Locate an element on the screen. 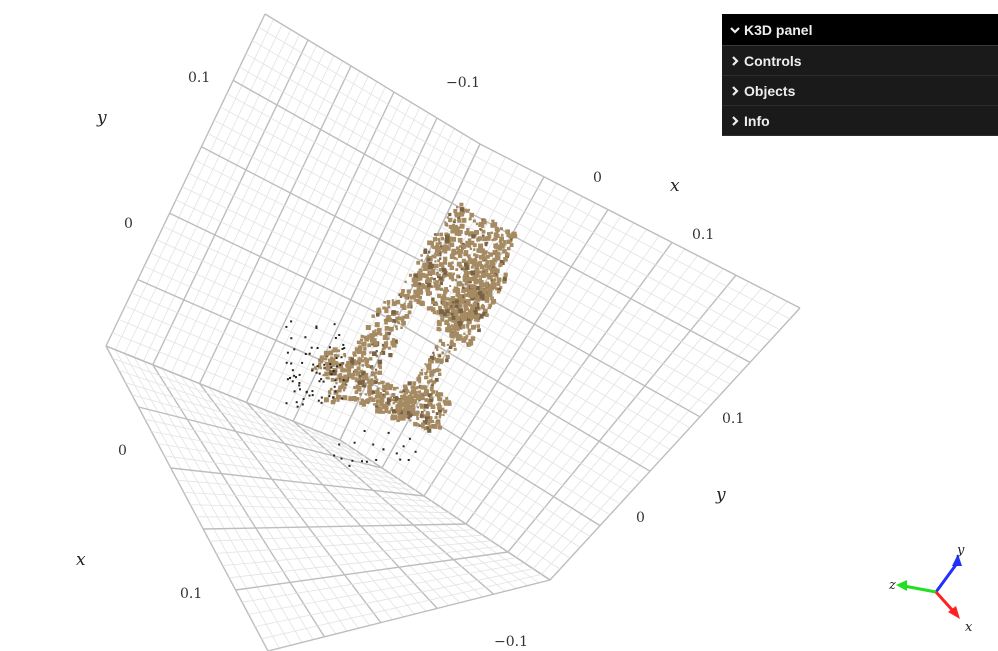 This screenshot has height=651, width=998. axis-name-x: x is located at coordinates (675, 186).